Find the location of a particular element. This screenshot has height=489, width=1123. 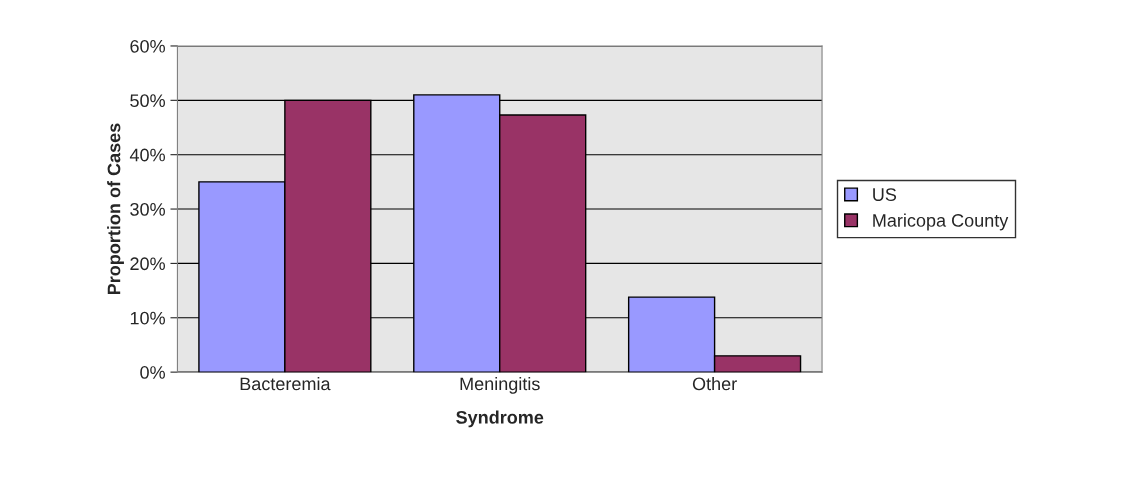

y-tick-label: 50% is located at coordinates (147, 101).